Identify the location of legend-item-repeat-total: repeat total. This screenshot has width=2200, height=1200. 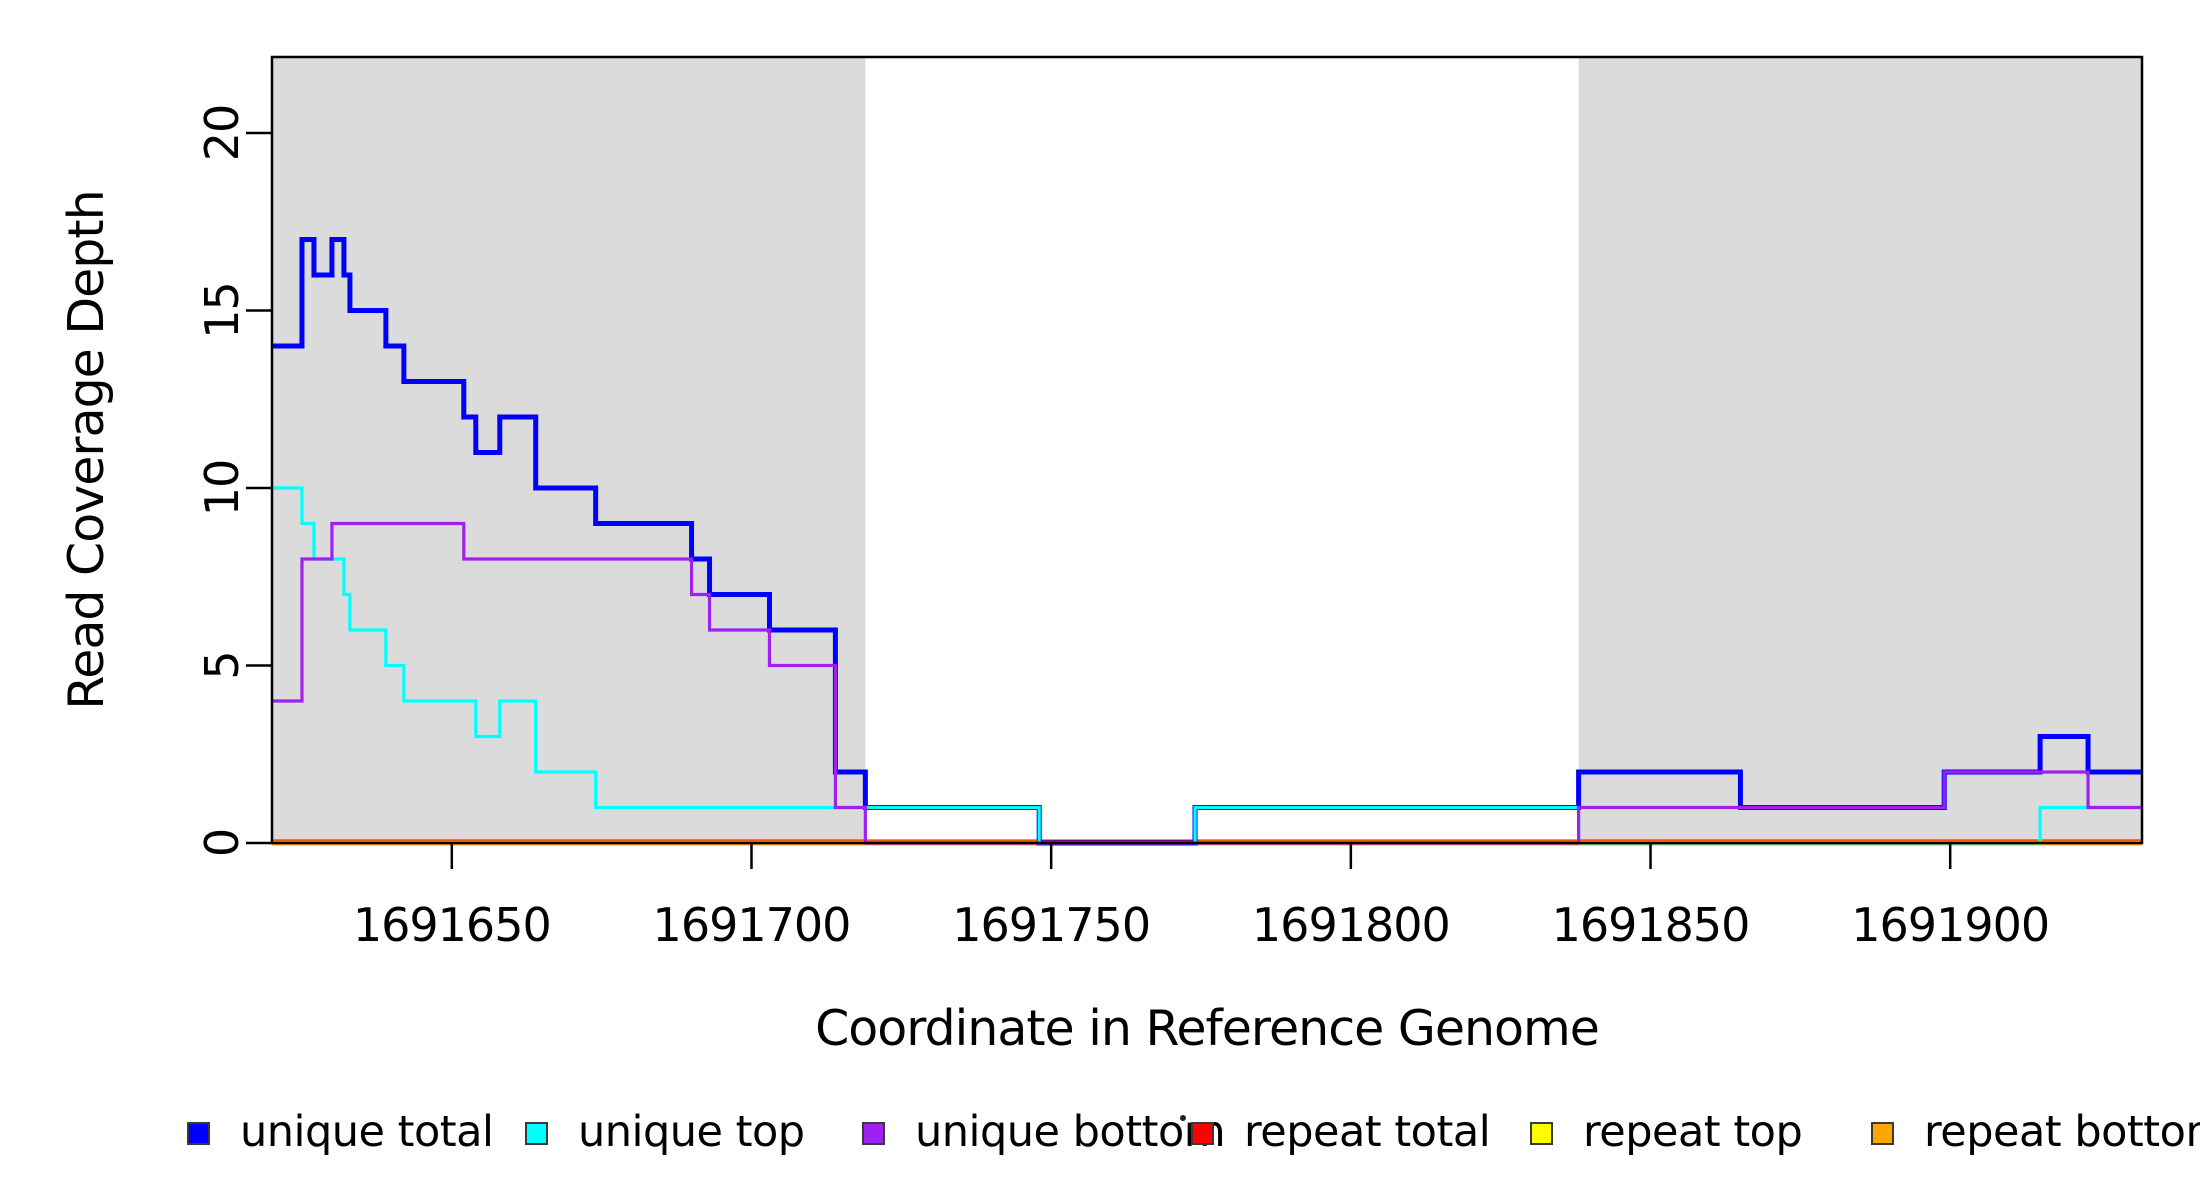
(1341, 1132).